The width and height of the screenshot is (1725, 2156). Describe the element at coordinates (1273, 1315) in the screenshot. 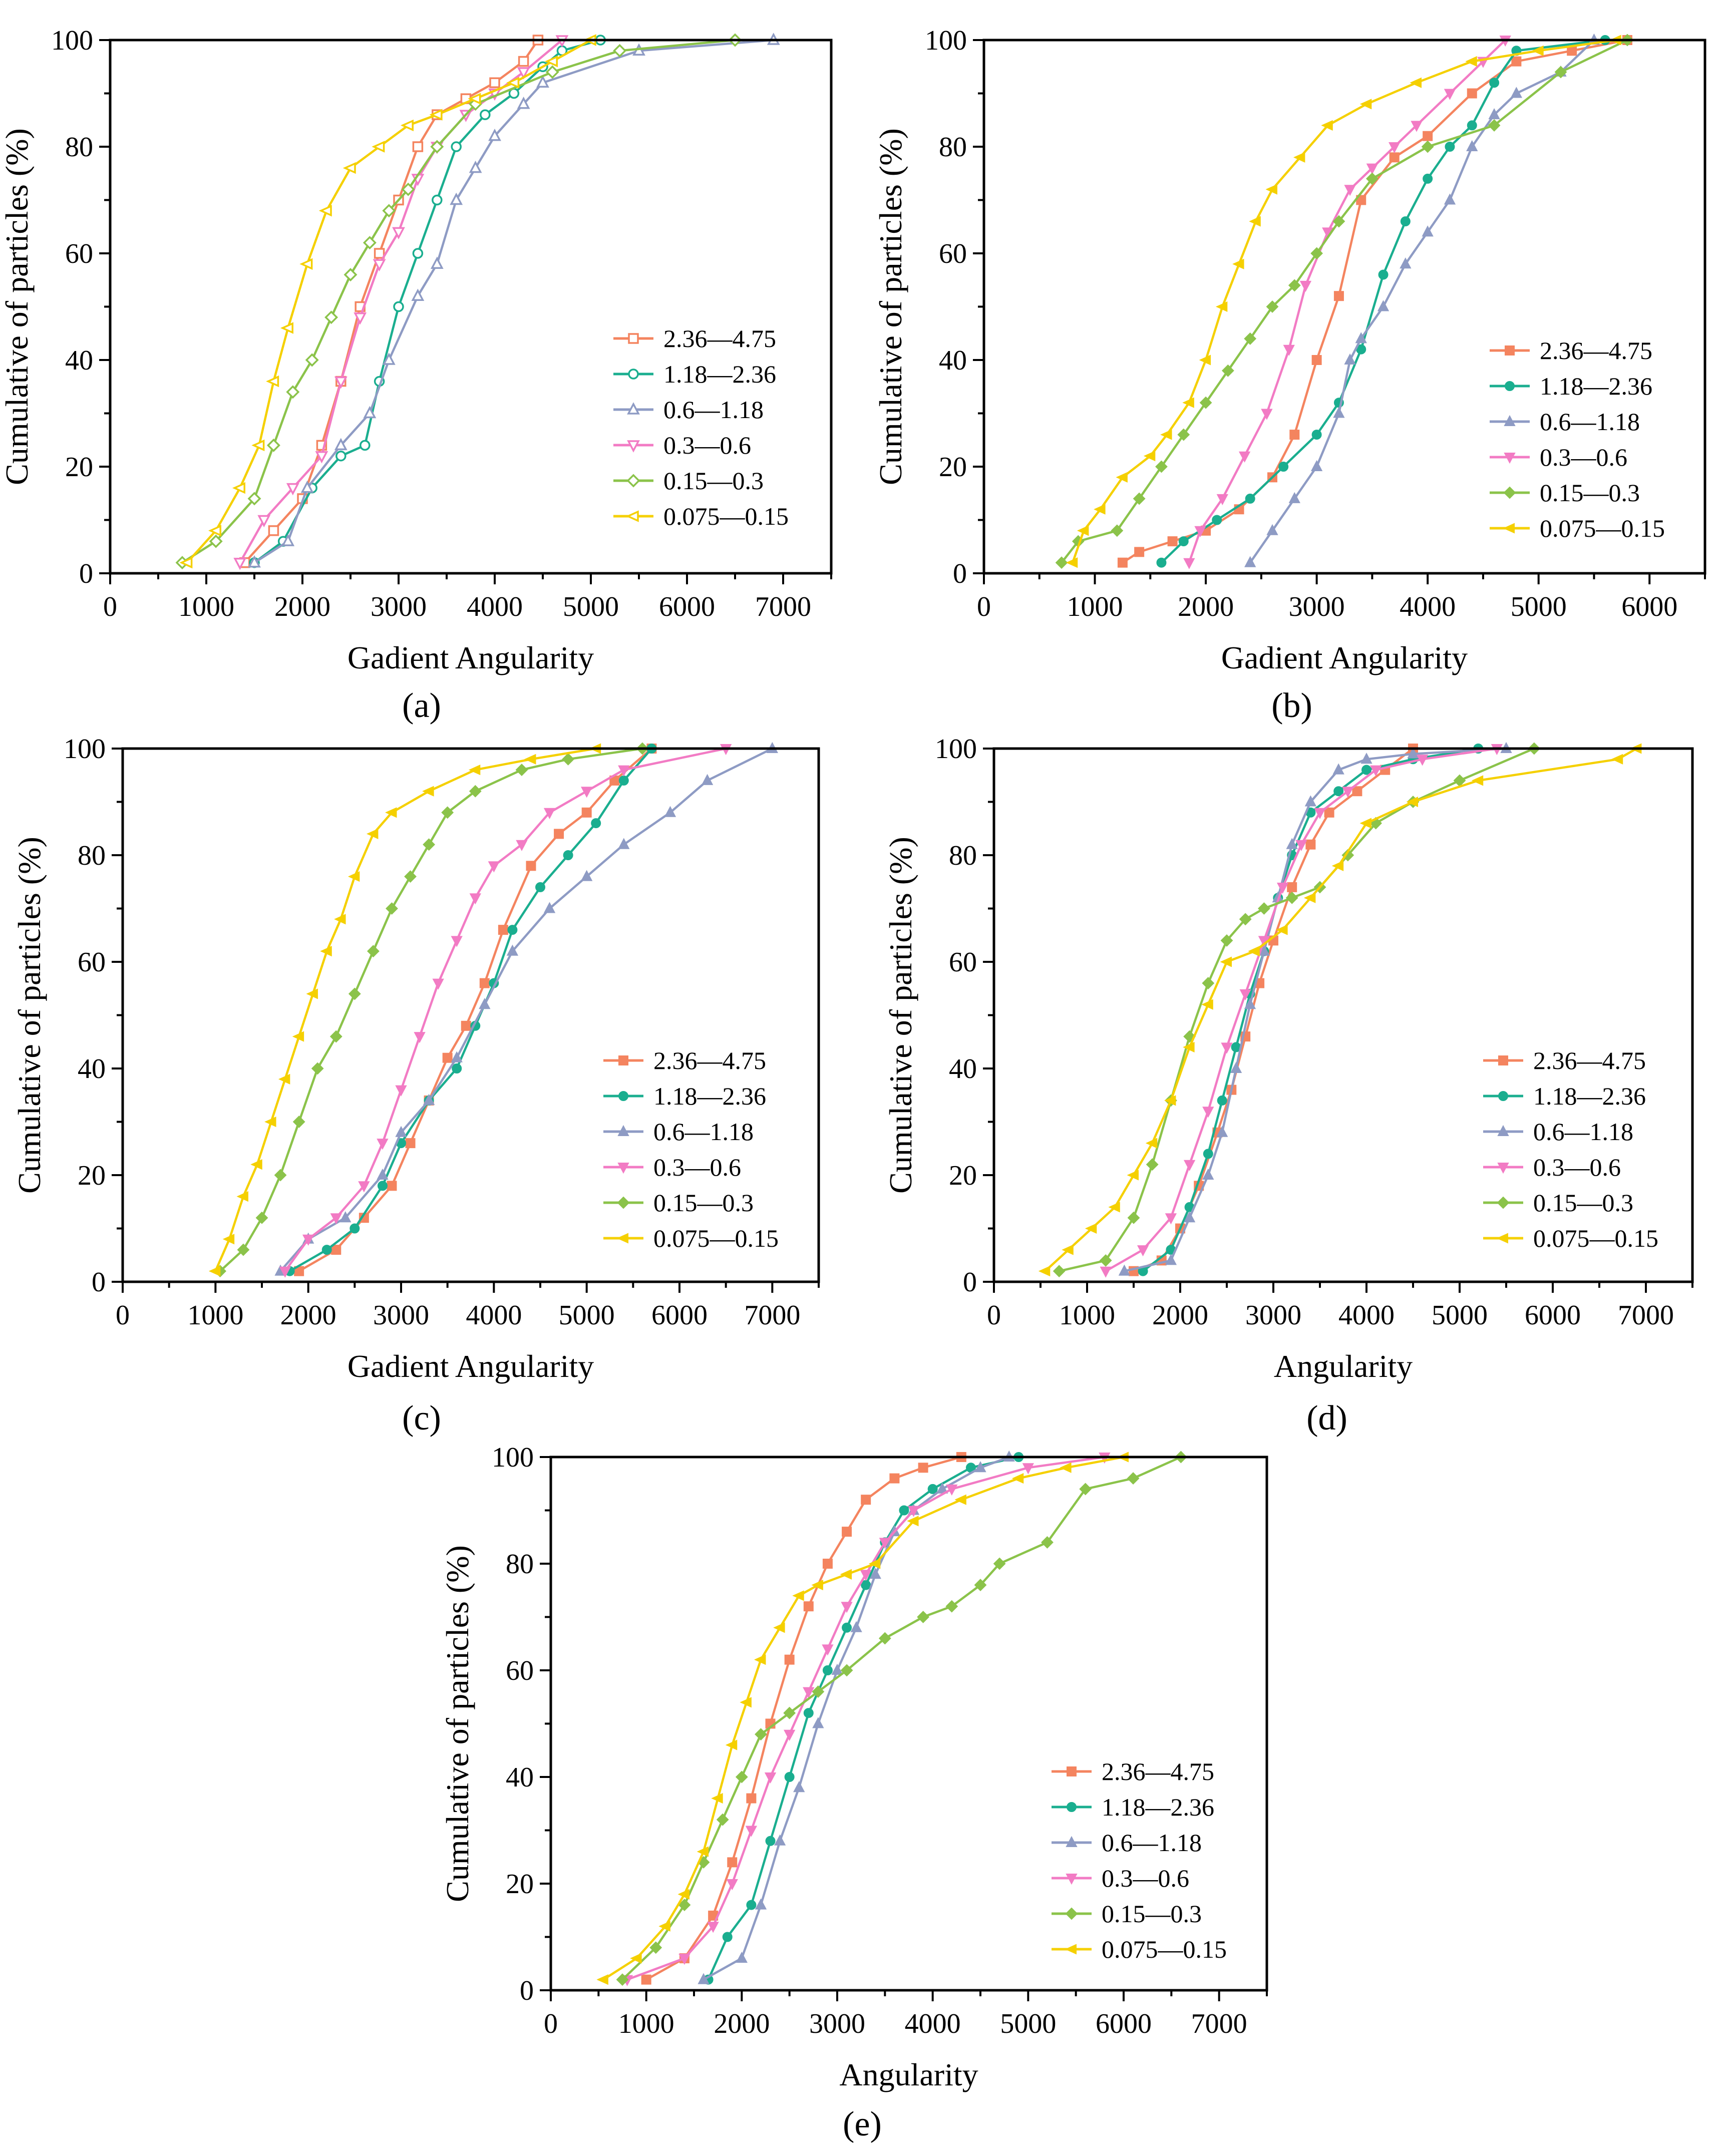

I see `x-tick-label: 3000` at that location.